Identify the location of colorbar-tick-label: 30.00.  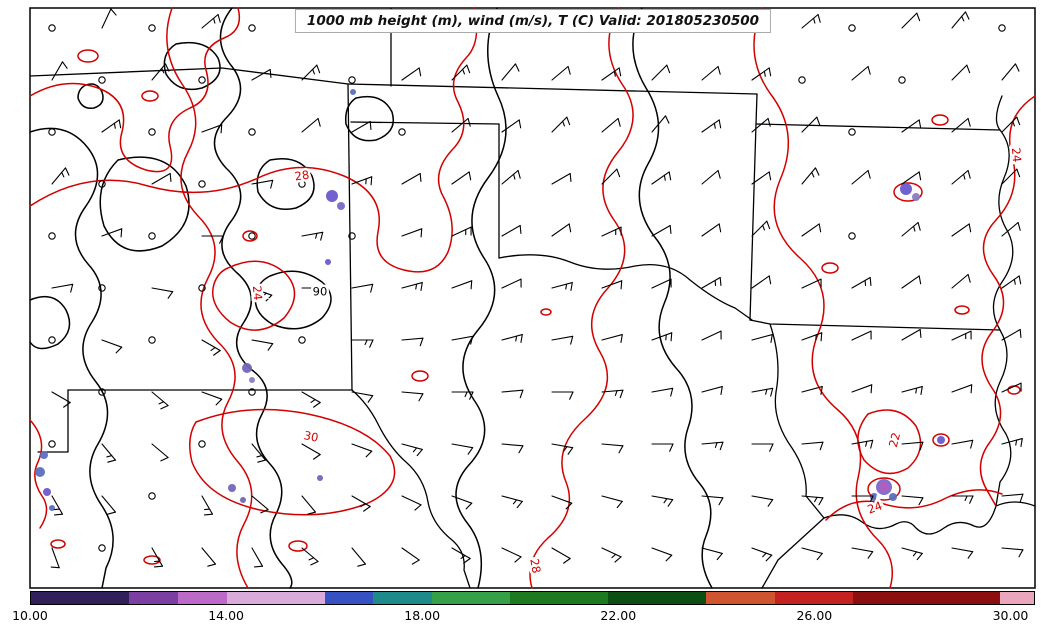
(1010, 615).